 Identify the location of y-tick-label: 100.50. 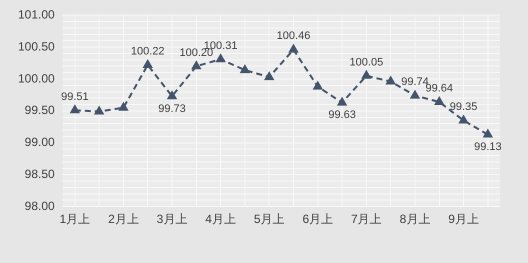
(37, 46).